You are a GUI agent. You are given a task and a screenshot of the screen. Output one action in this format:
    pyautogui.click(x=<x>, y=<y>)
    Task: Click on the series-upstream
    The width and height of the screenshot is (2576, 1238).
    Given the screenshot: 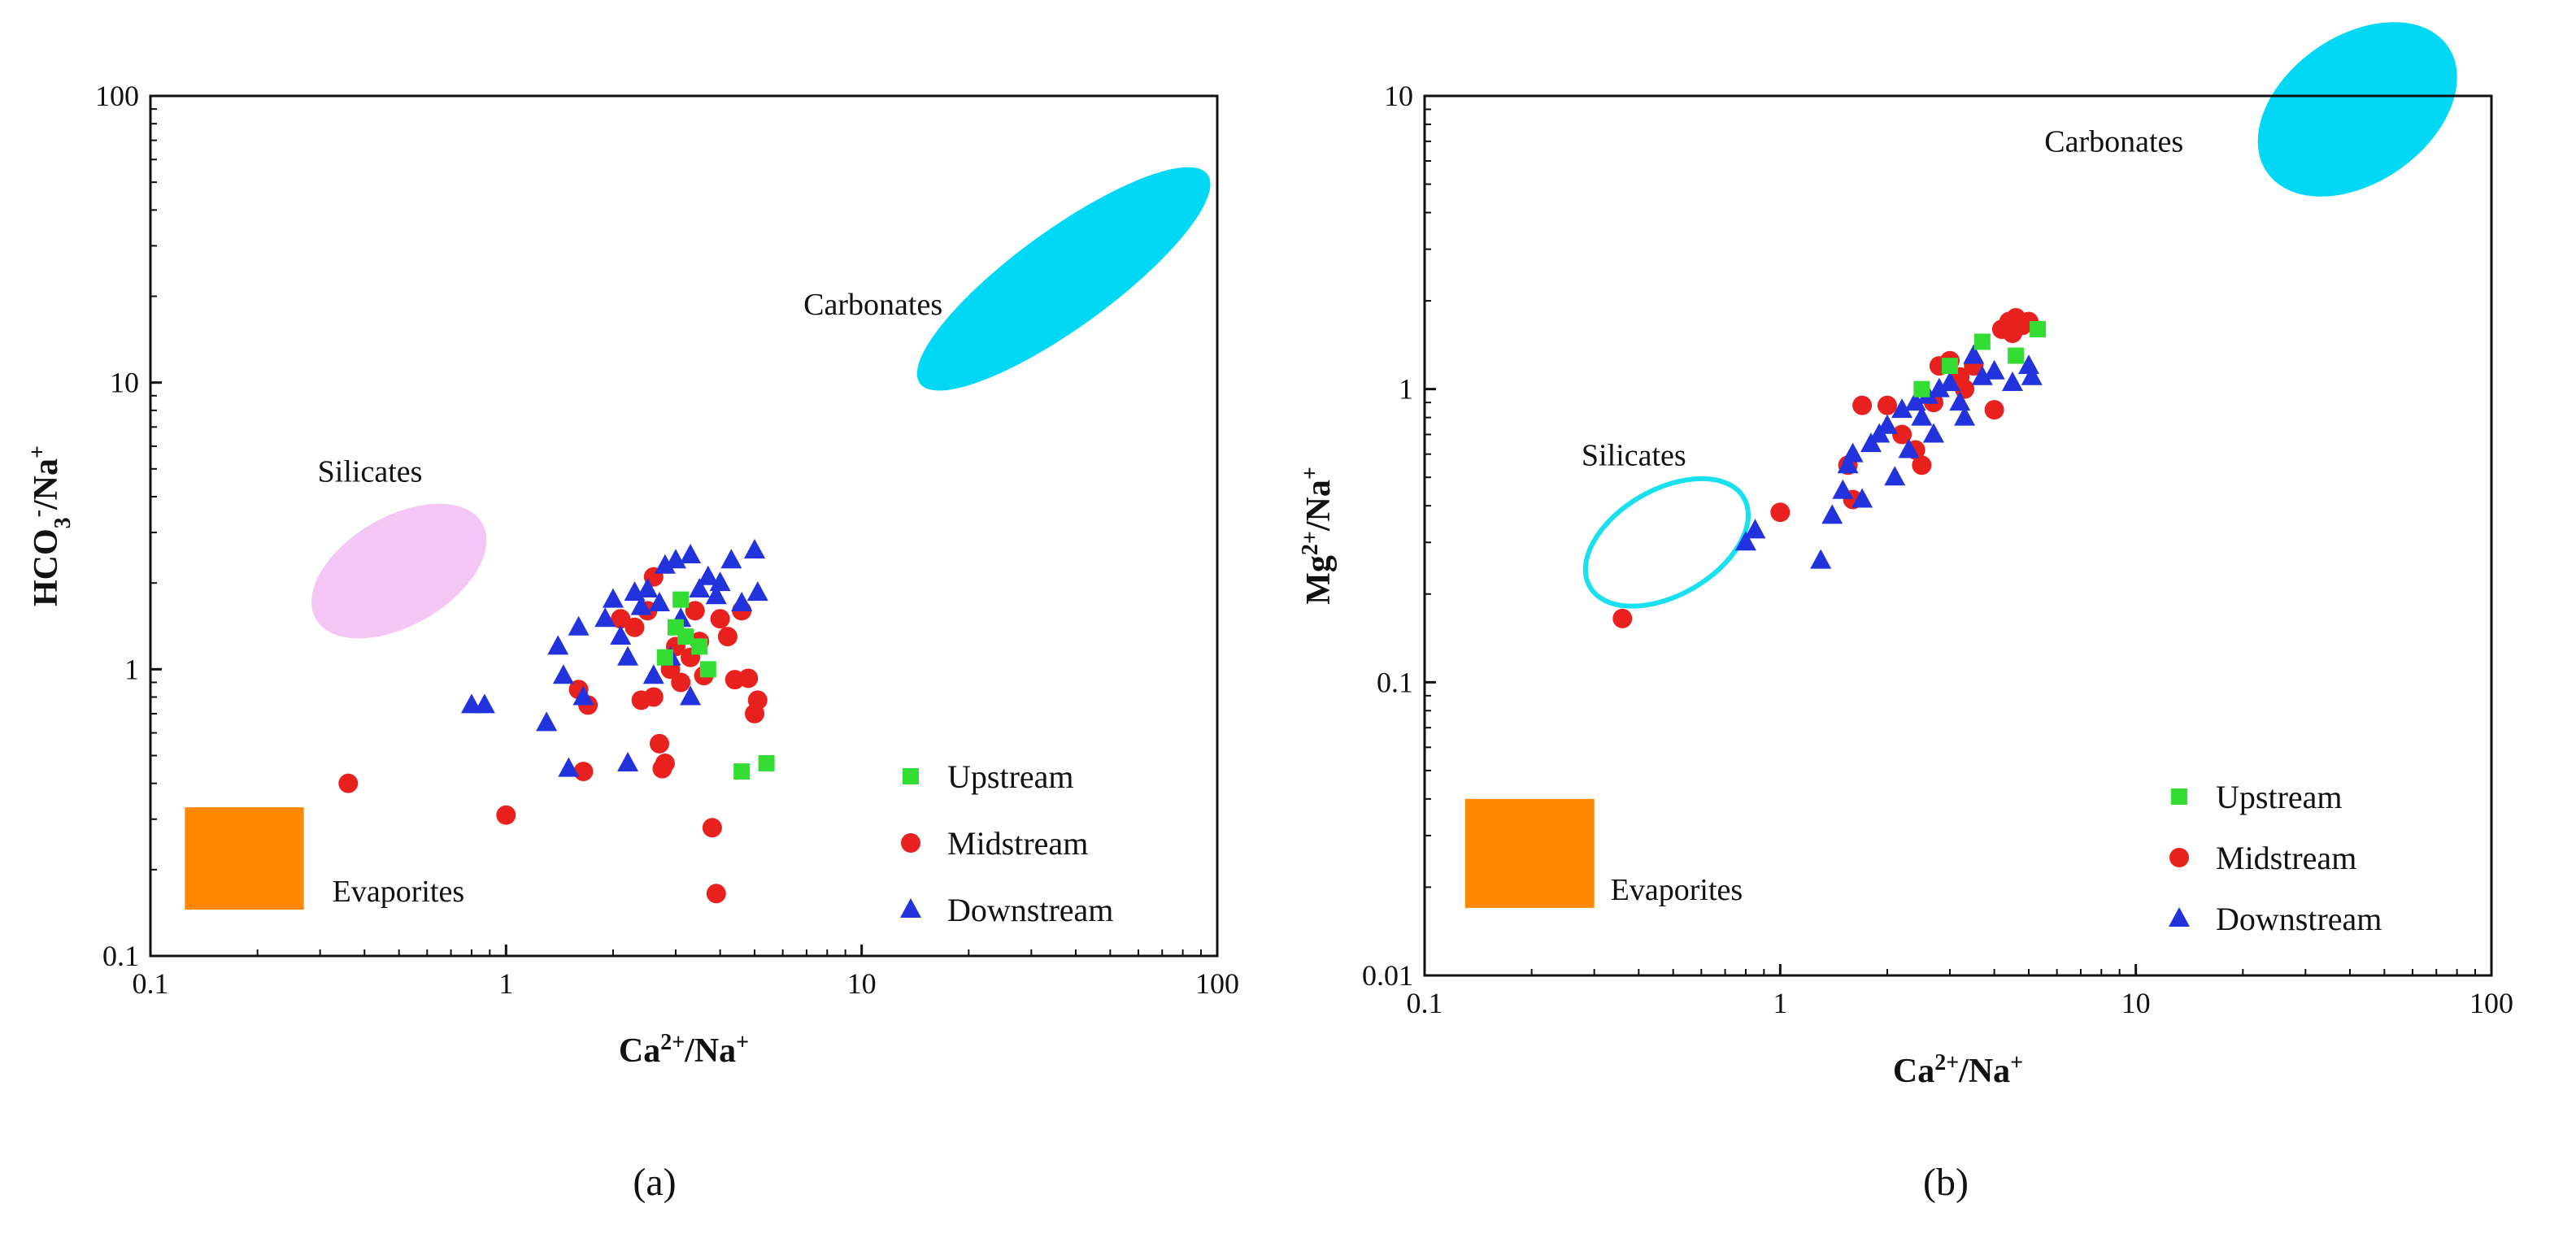 What is the action you would take?
    pyautogui.click(x=1980, y=359)
    